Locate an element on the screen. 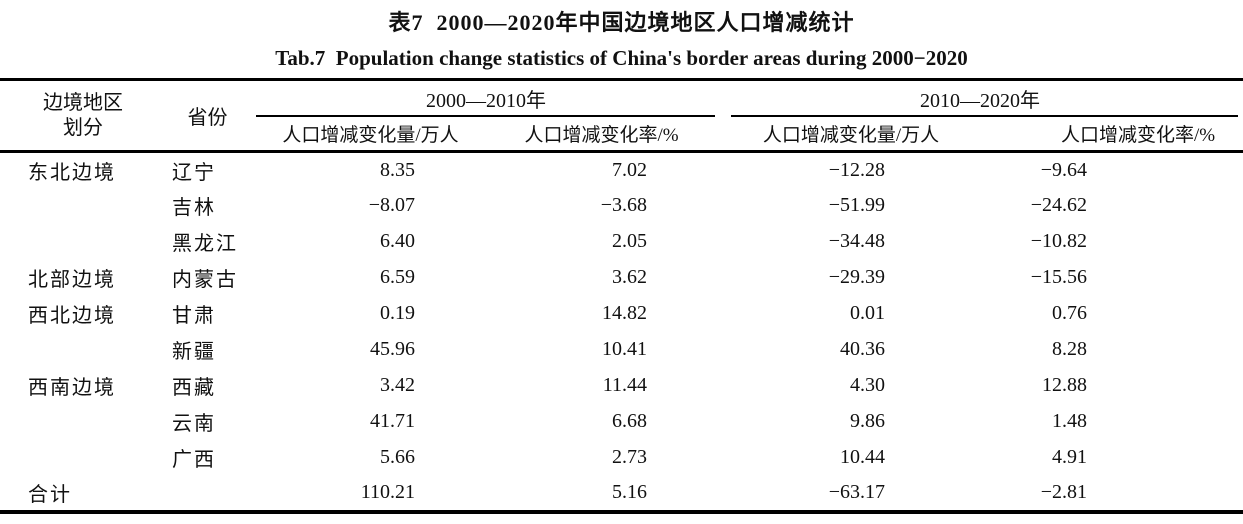 The image size is (1243, 524). change-2000-2010-cell: 110.21 is located at coordinates (387, 492).